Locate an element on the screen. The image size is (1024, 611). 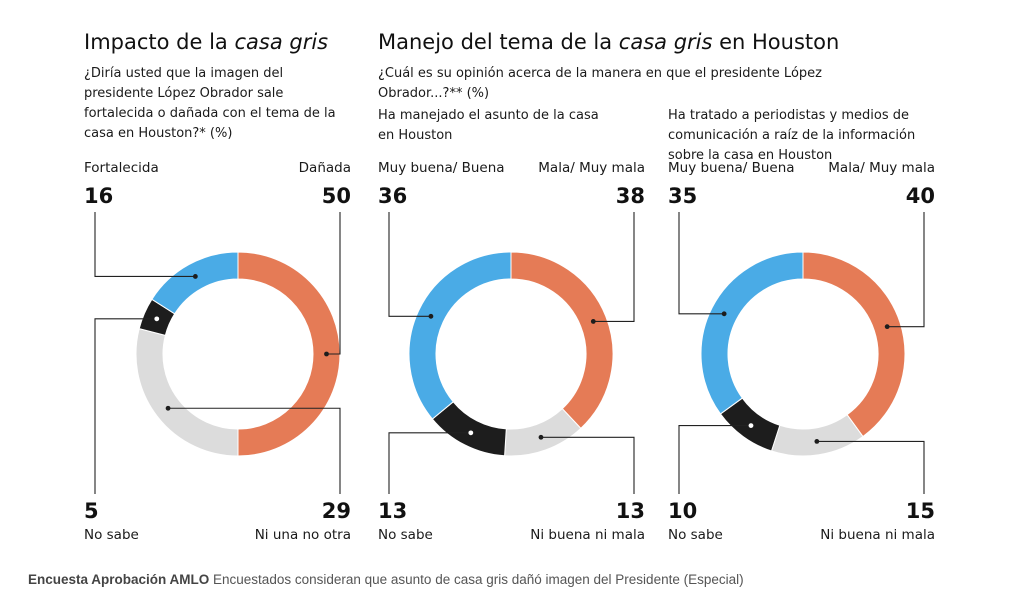
chart-3-left-bottom-leader-line is located at coordinates (714, 459).